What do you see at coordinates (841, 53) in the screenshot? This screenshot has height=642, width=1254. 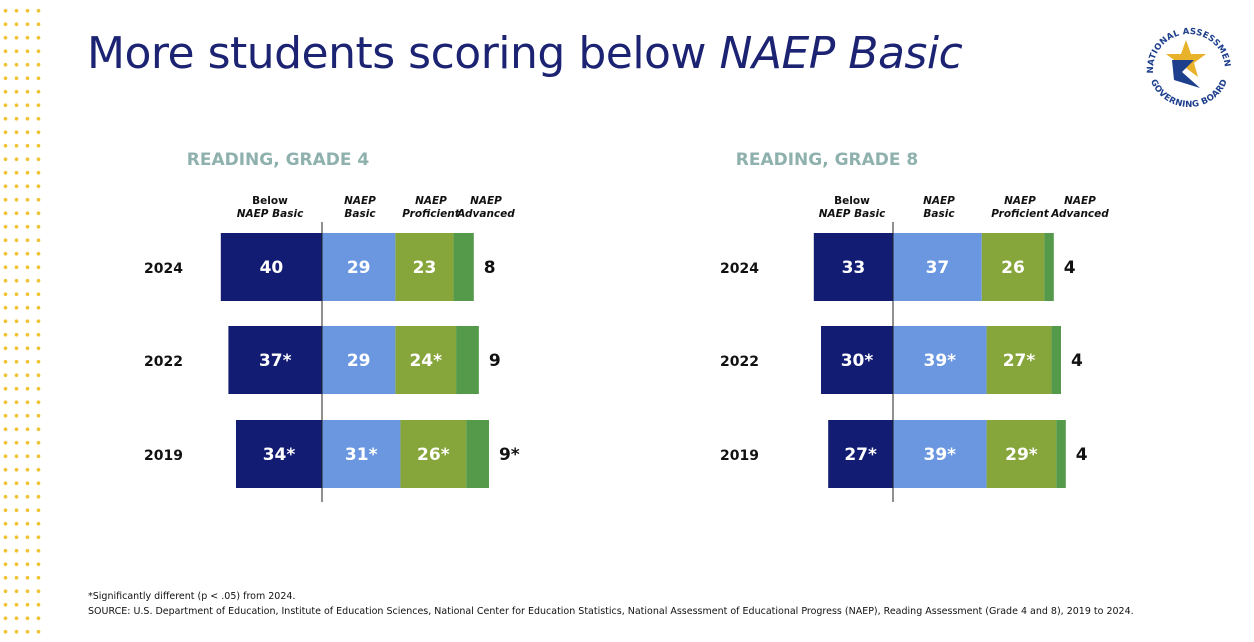 I see `title-emphasis: NAEP Basic` at bounding box center [841, 53].